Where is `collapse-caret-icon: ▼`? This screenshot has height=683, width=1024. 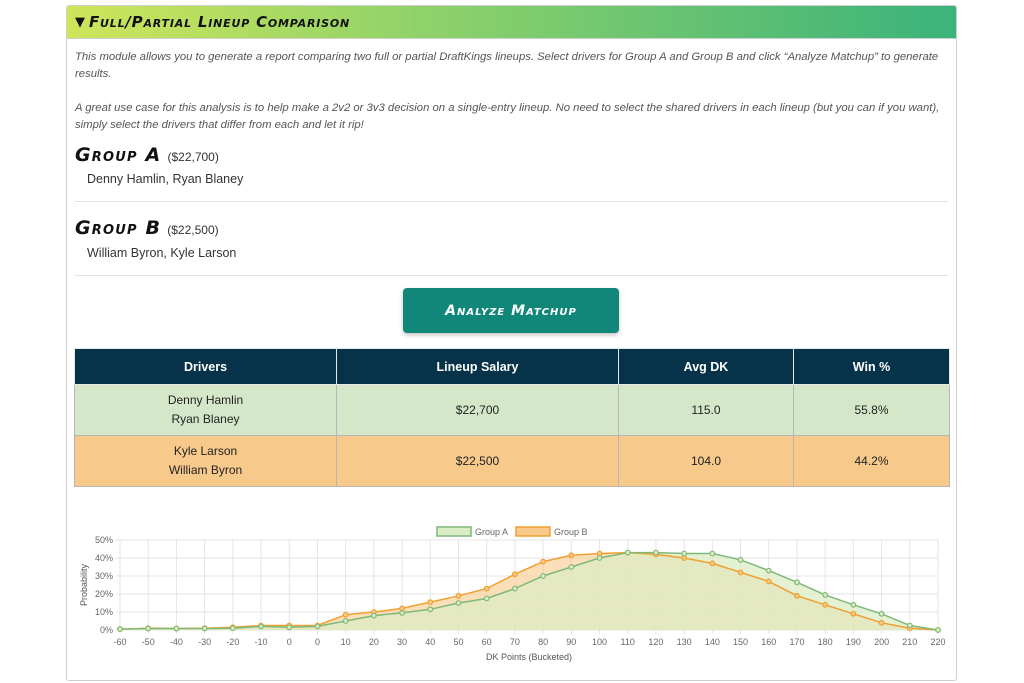 collapse-caret-icon: ▼ is located at coordinates (80, 22).